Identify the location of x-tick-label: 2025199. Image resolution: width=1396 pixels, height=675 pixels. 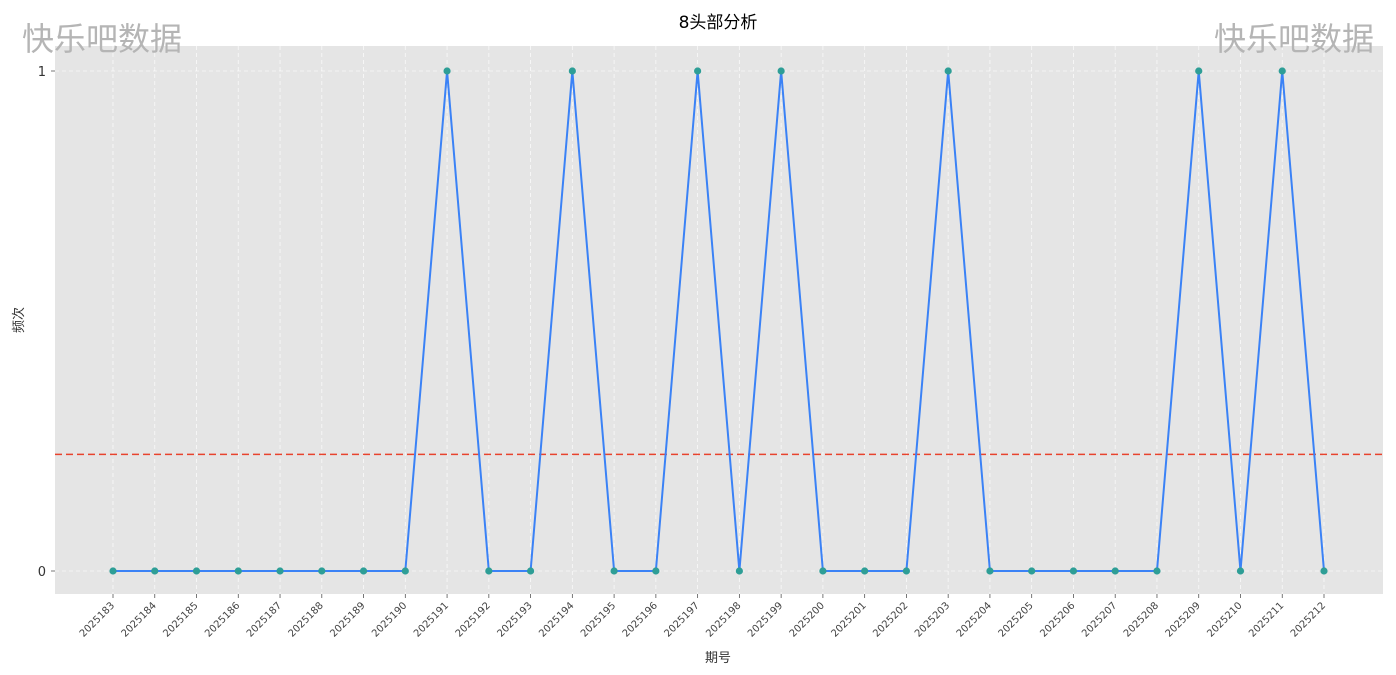
(765, 619).